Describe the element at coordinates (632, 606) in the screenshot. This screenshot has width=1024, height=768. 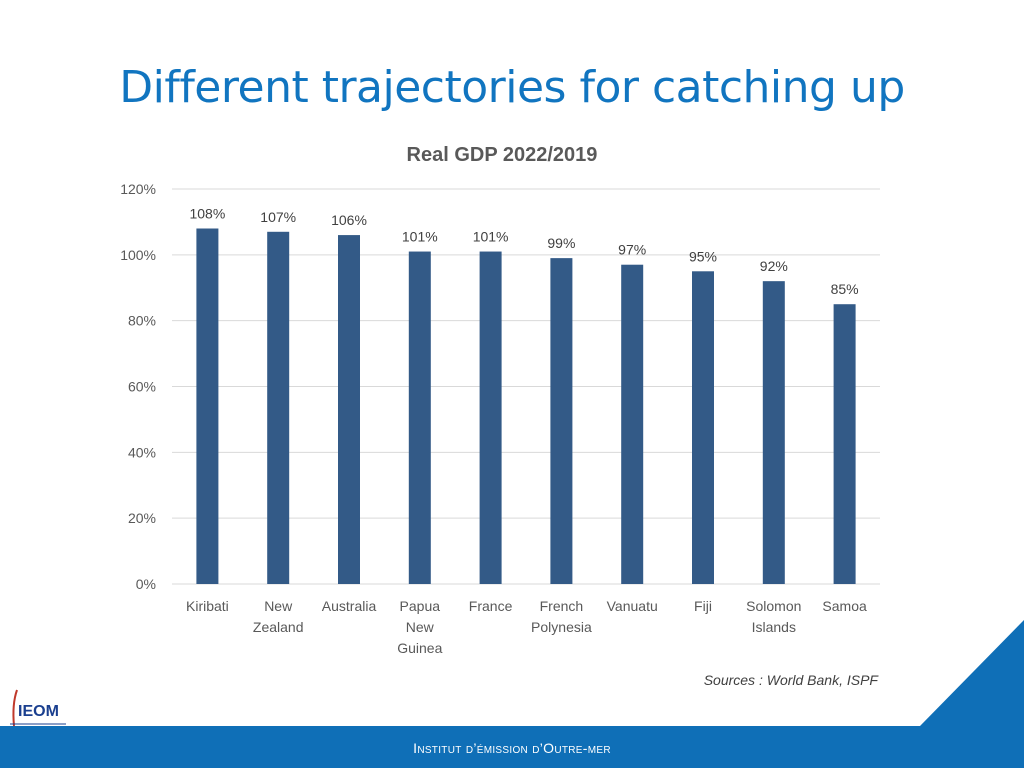
I see `x-tick-label: Vanuatu` at that location.